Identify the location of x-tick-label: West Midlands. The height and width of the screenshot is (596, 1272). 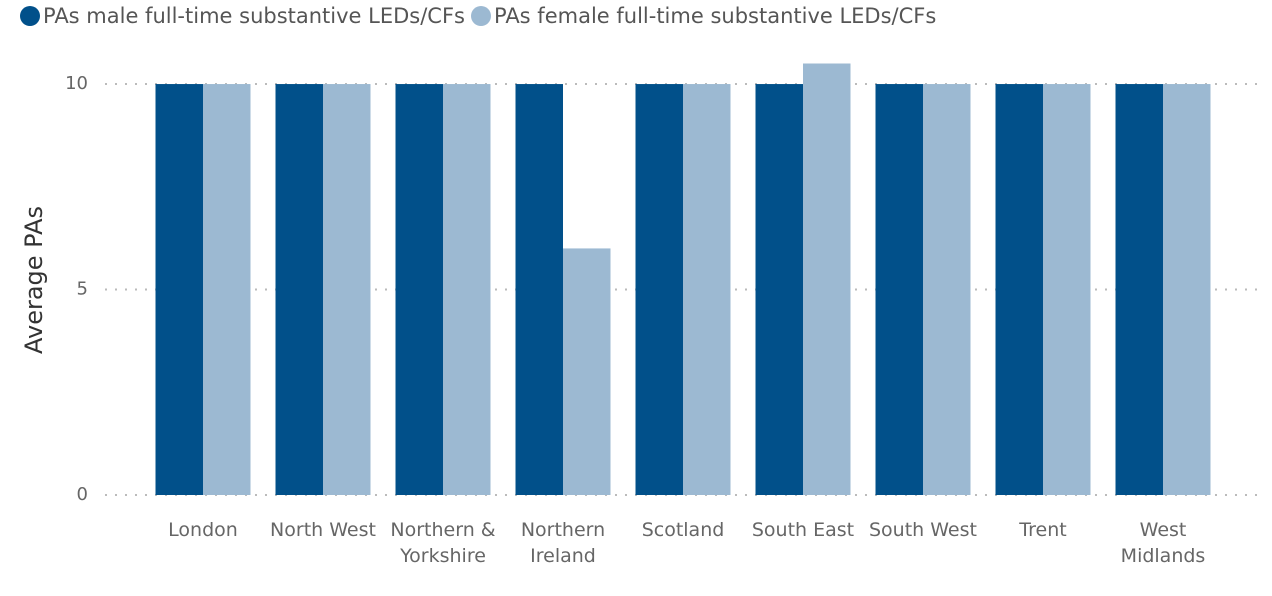
(1163, 543).